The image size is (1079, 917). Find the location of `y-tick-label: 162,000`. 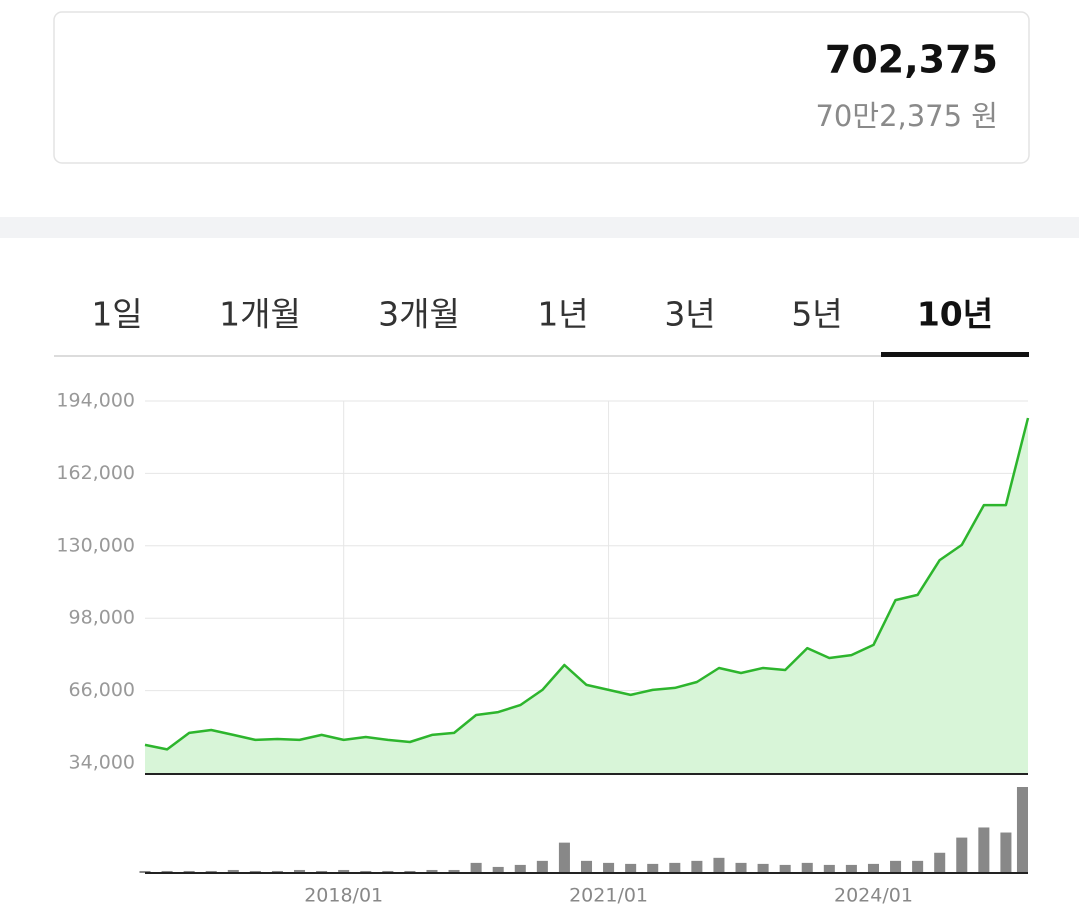

y-tick-label: 162,000 is located at coordinates (95, 473).